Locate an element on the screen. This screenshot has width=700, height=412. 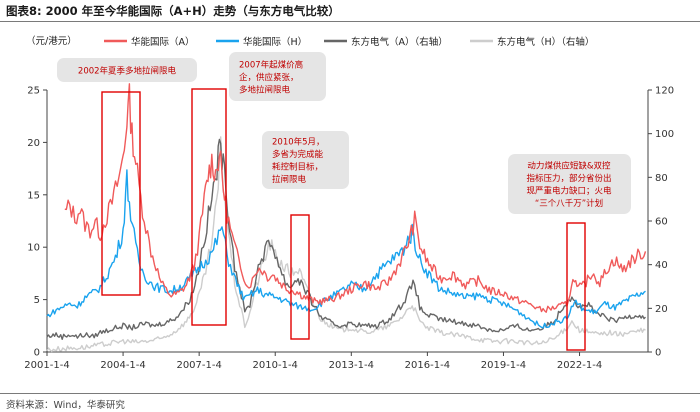
callout-line: “三个八千万”计划 is located at coordinates (569, 203).